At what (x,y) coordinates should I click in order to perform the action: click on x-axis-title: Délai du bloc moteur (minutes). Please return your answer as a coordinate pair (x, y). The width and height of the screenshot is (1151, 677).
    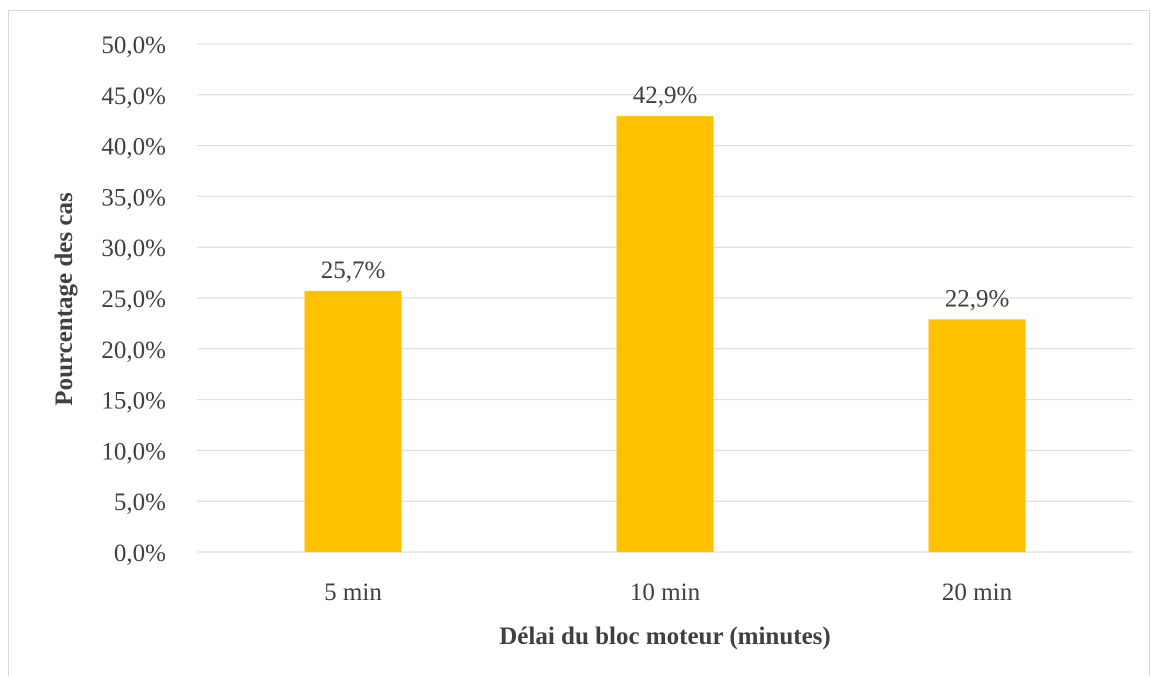
    Looking at the image, I should click on (664, 636).